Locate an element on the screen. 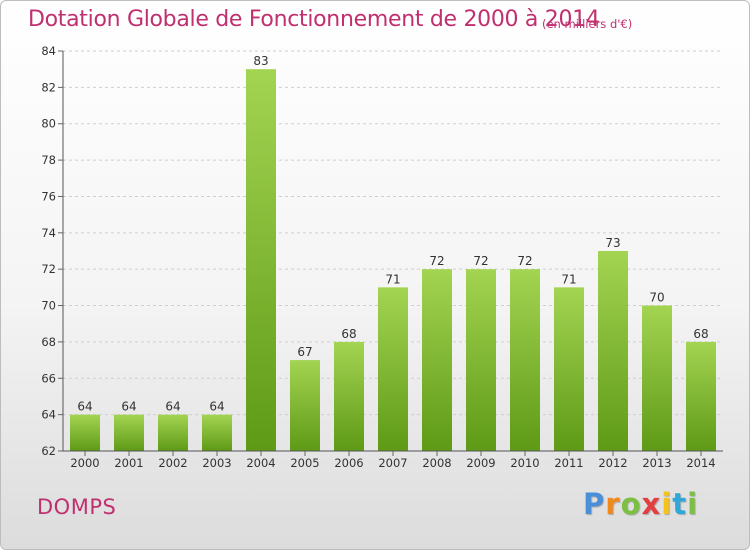  y-tick-label: 72 is located at coordinates (48, 269).